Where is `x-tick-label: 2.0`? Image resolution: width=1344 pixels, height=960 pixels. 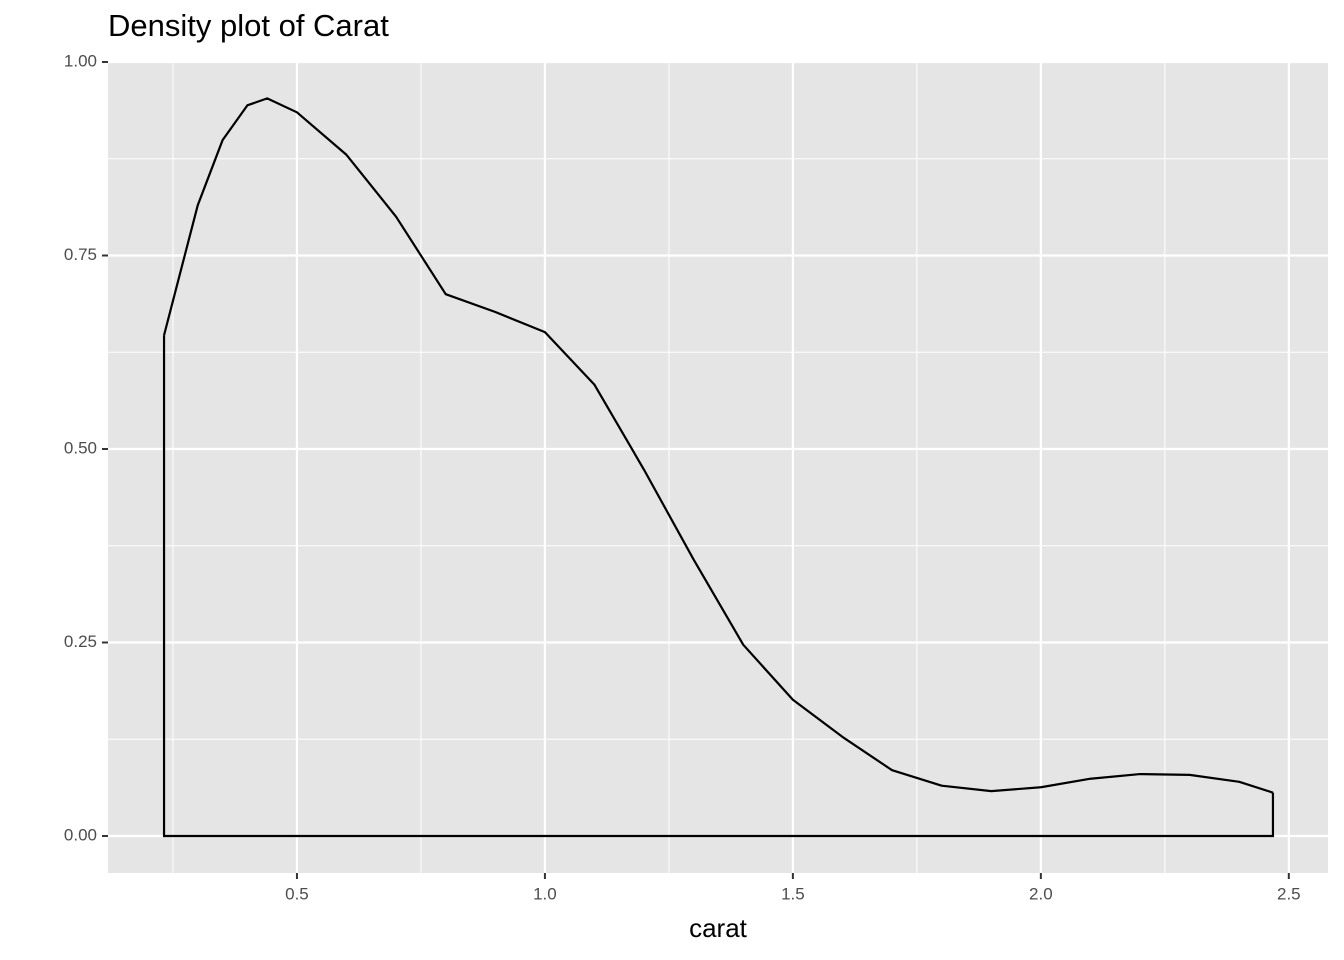
x-tick-label: 2.0 is located at coordinates (1041, 893).